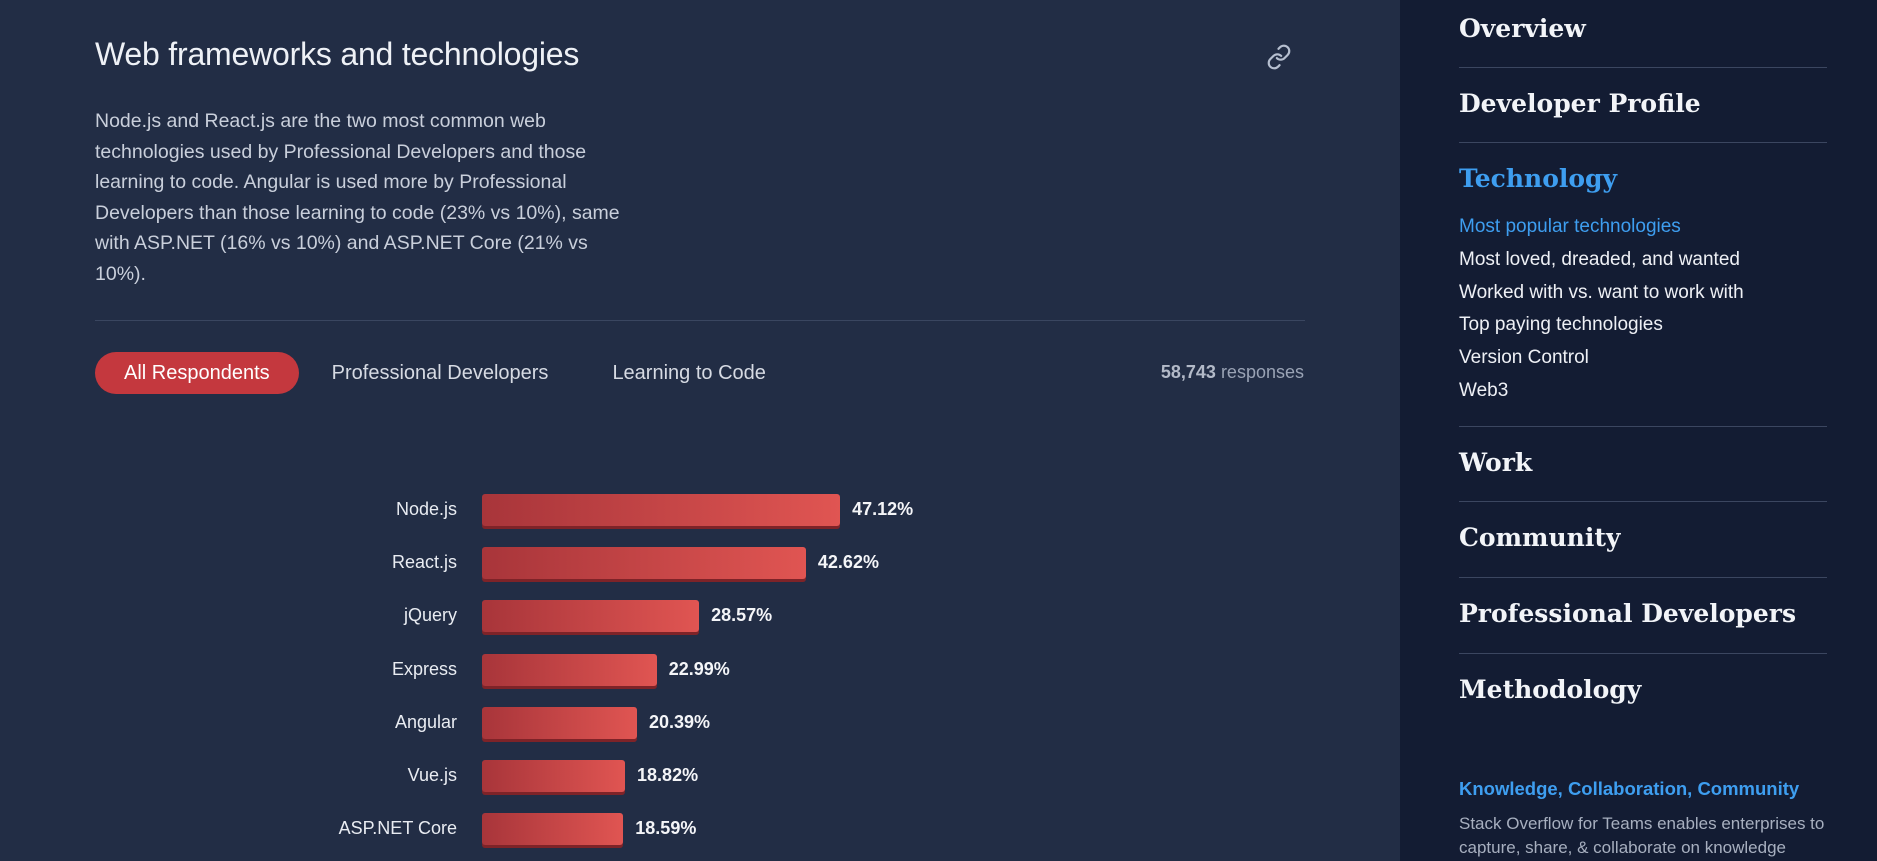  Describe the element at coordinates (1629, 788) in the screenshot. I see `promo-title: Knowledge, Collaboration, Community` at that location.